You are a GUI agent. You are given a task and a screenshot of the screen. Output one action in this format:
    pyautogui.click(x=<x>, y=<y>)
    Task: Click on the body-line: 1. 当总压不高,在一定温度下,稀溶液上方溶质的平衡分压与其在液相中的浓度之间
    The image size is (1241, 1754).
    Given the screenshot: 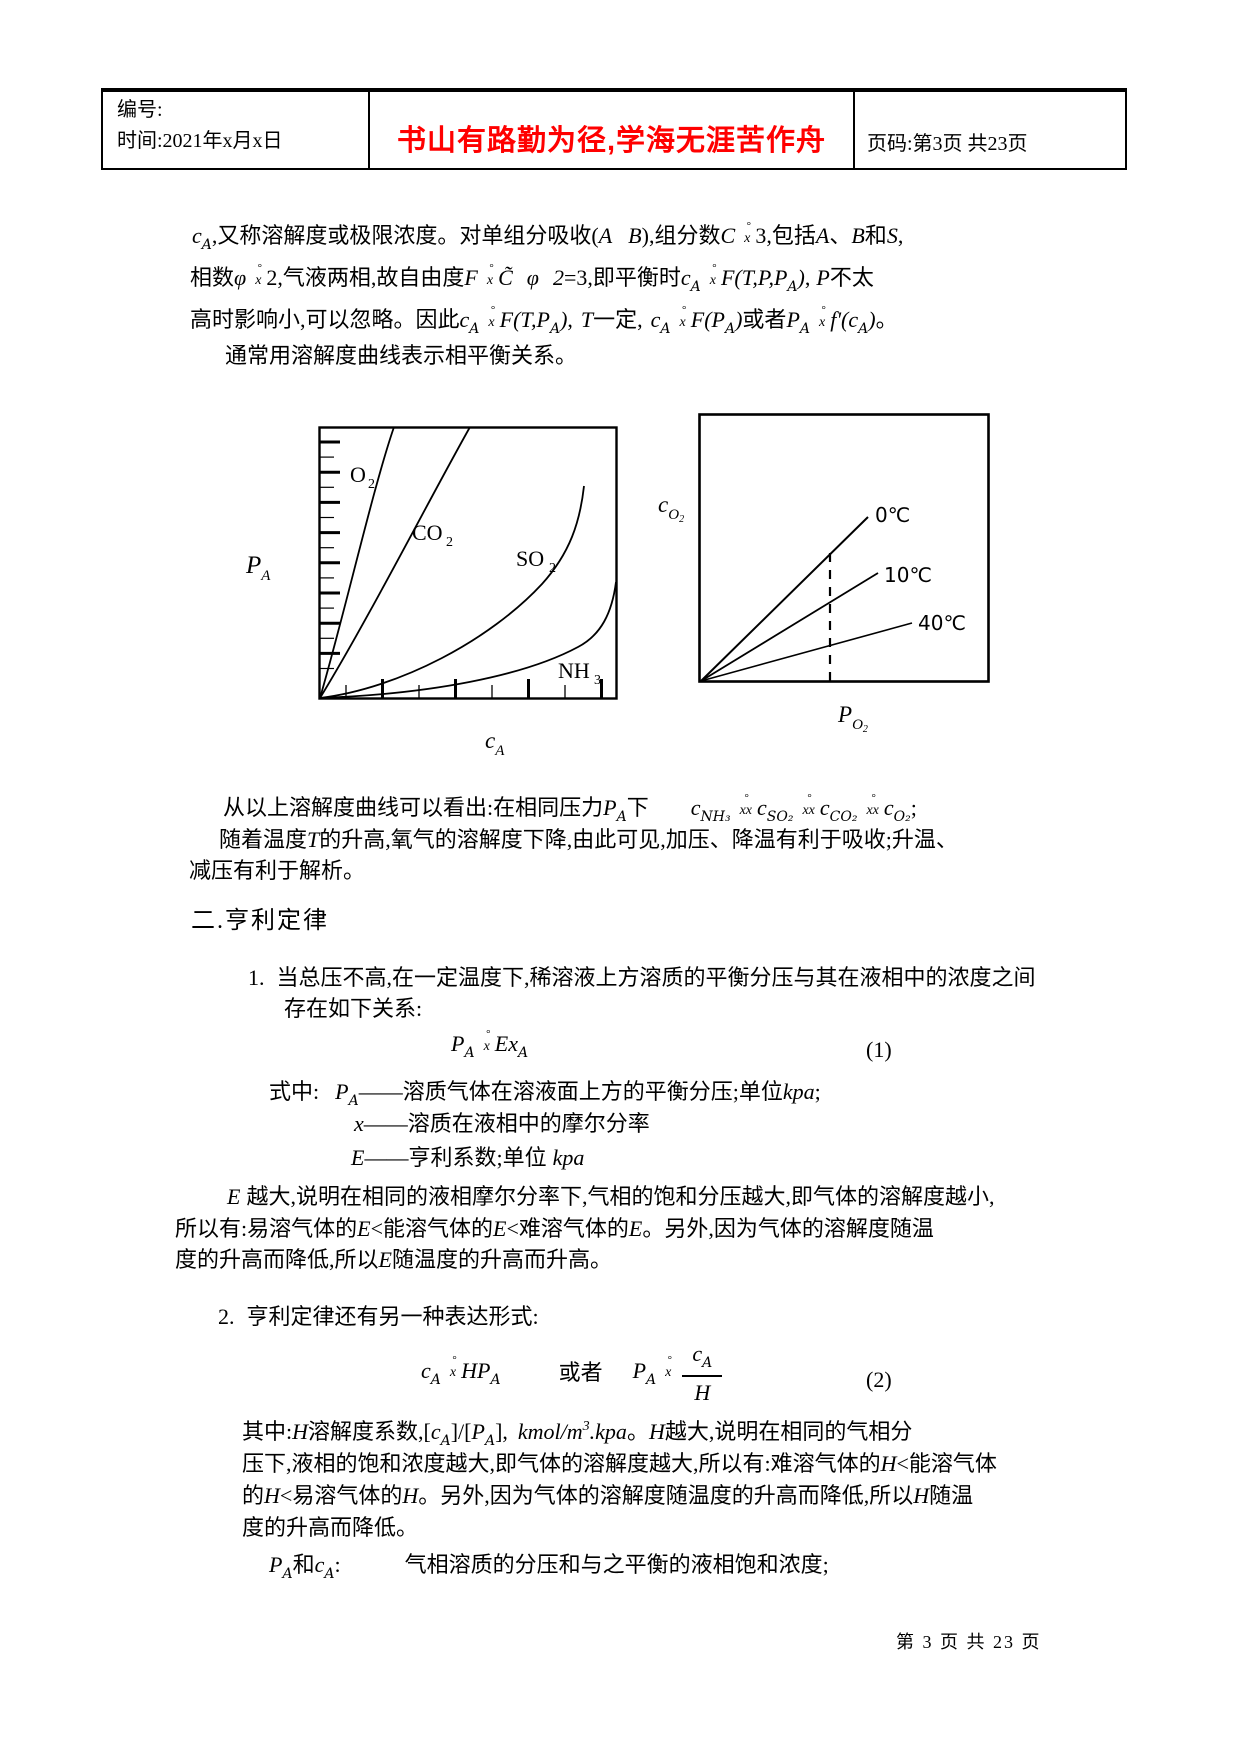 What is the action you would take?
    pyautogui.click(x=642, y=978)
    